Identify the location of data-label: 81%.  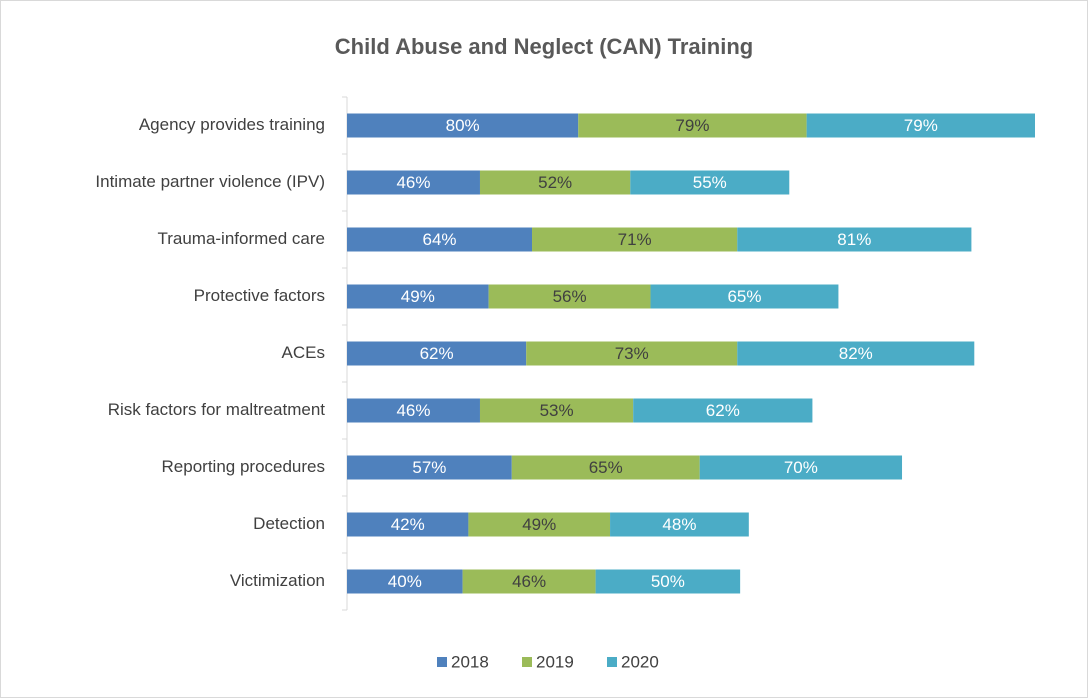
(854, 239).